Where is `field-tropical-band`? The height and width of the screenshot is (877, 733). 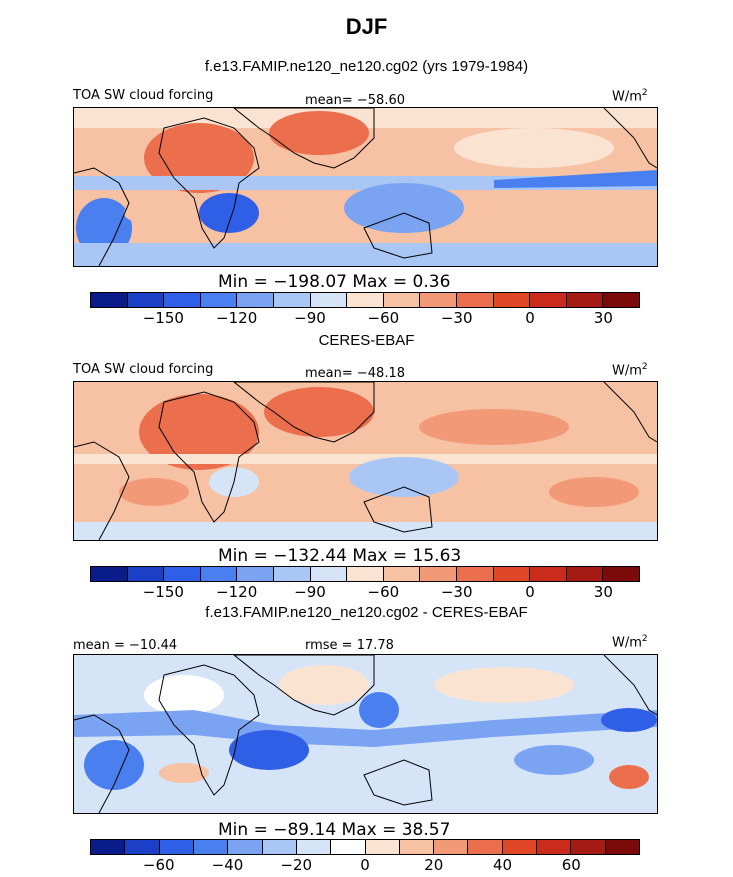
field-tropical-band is located at coordinates (365, 728).